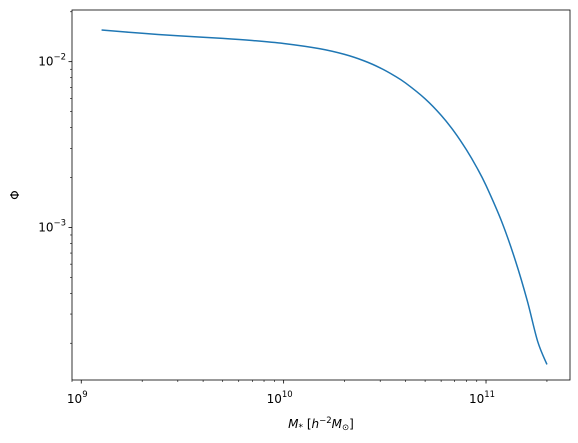  What do you see at coordinates (15, 194) in the screenshot?
I see `y-axis-label: Φ` at bounding box center [15, 194].